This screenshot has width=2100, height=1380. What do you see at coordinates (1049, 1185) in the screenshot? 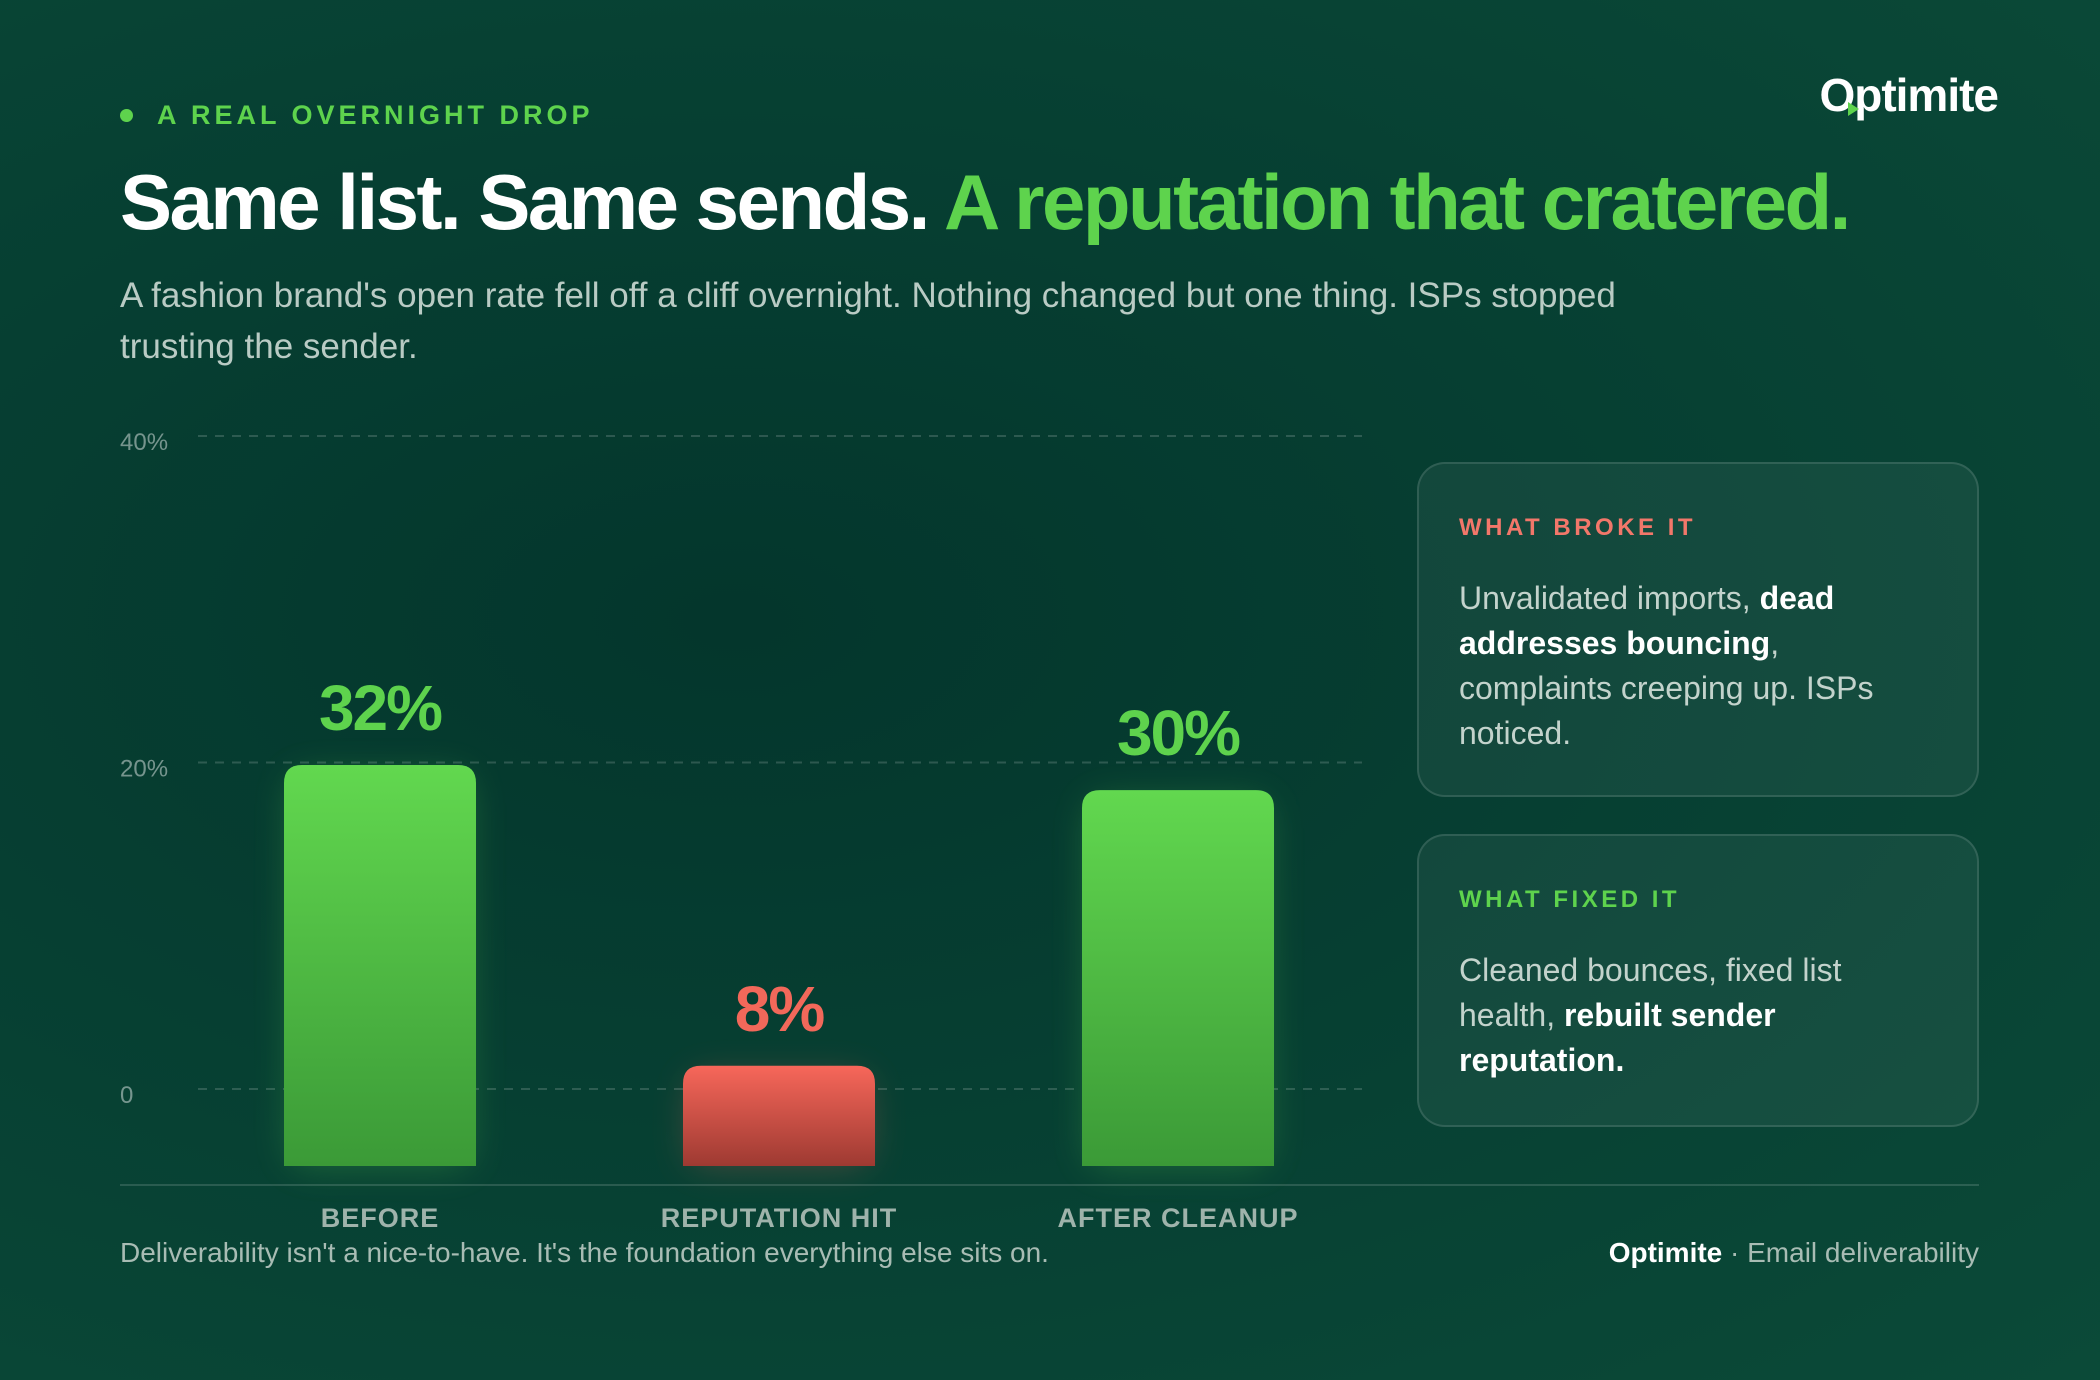
I see `footer-divider` at bounding box center [1049, 1185].